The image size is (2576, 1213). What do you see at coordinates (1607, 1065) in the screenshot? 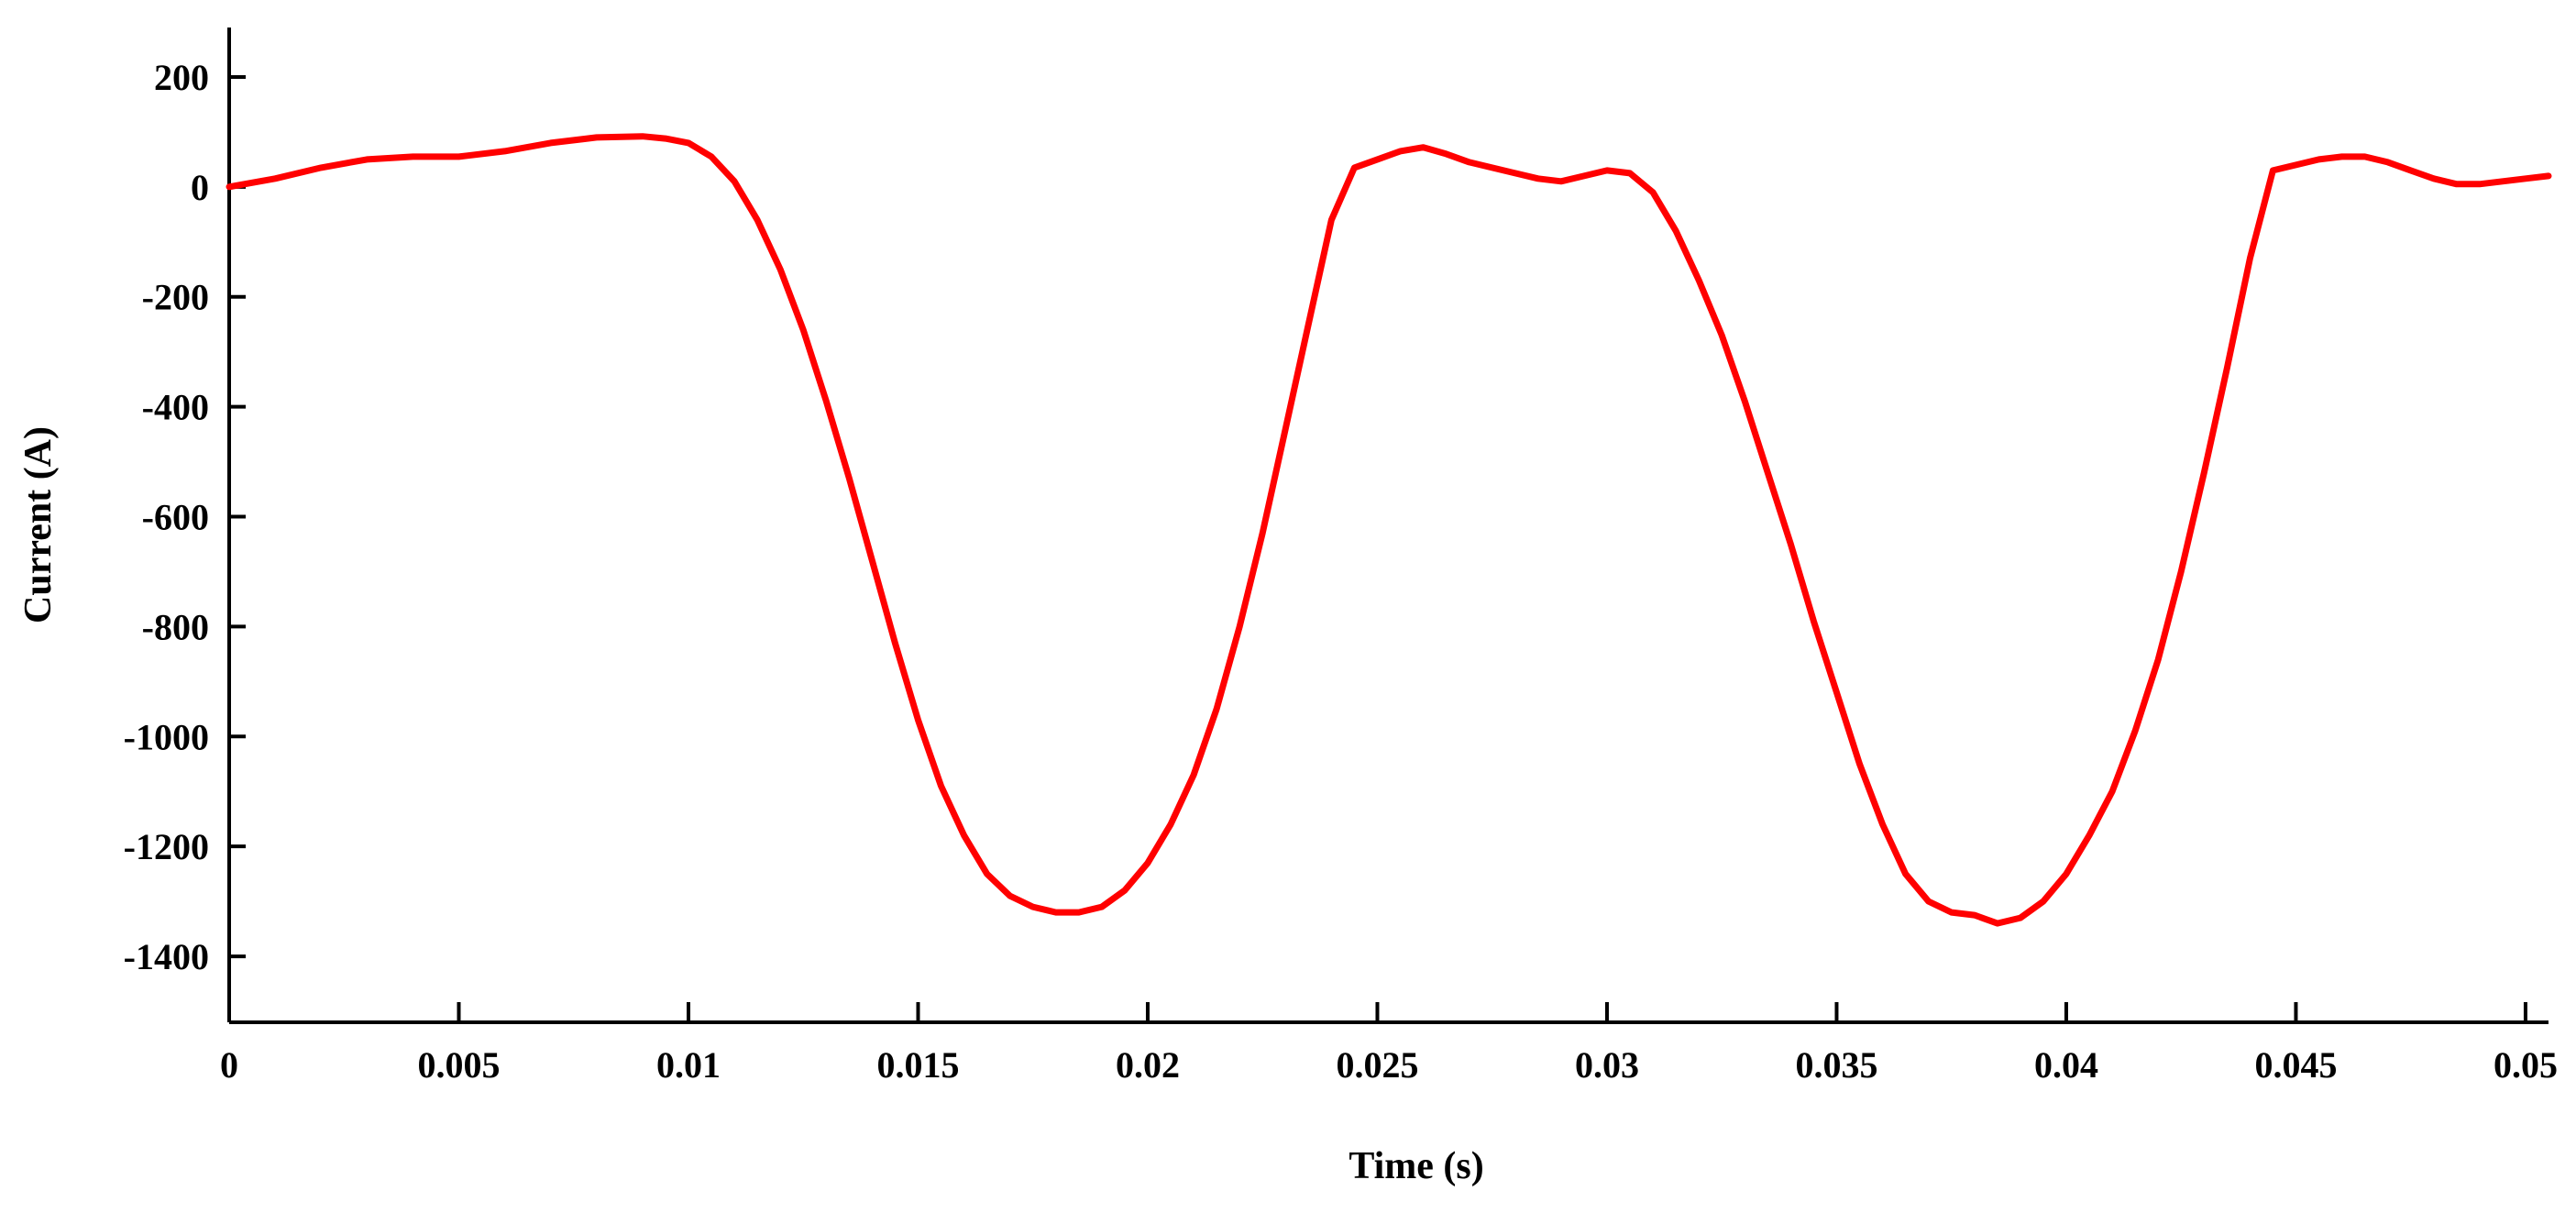
I see `x-tick-label: 0.03` at bounding box center [1607, 1065].